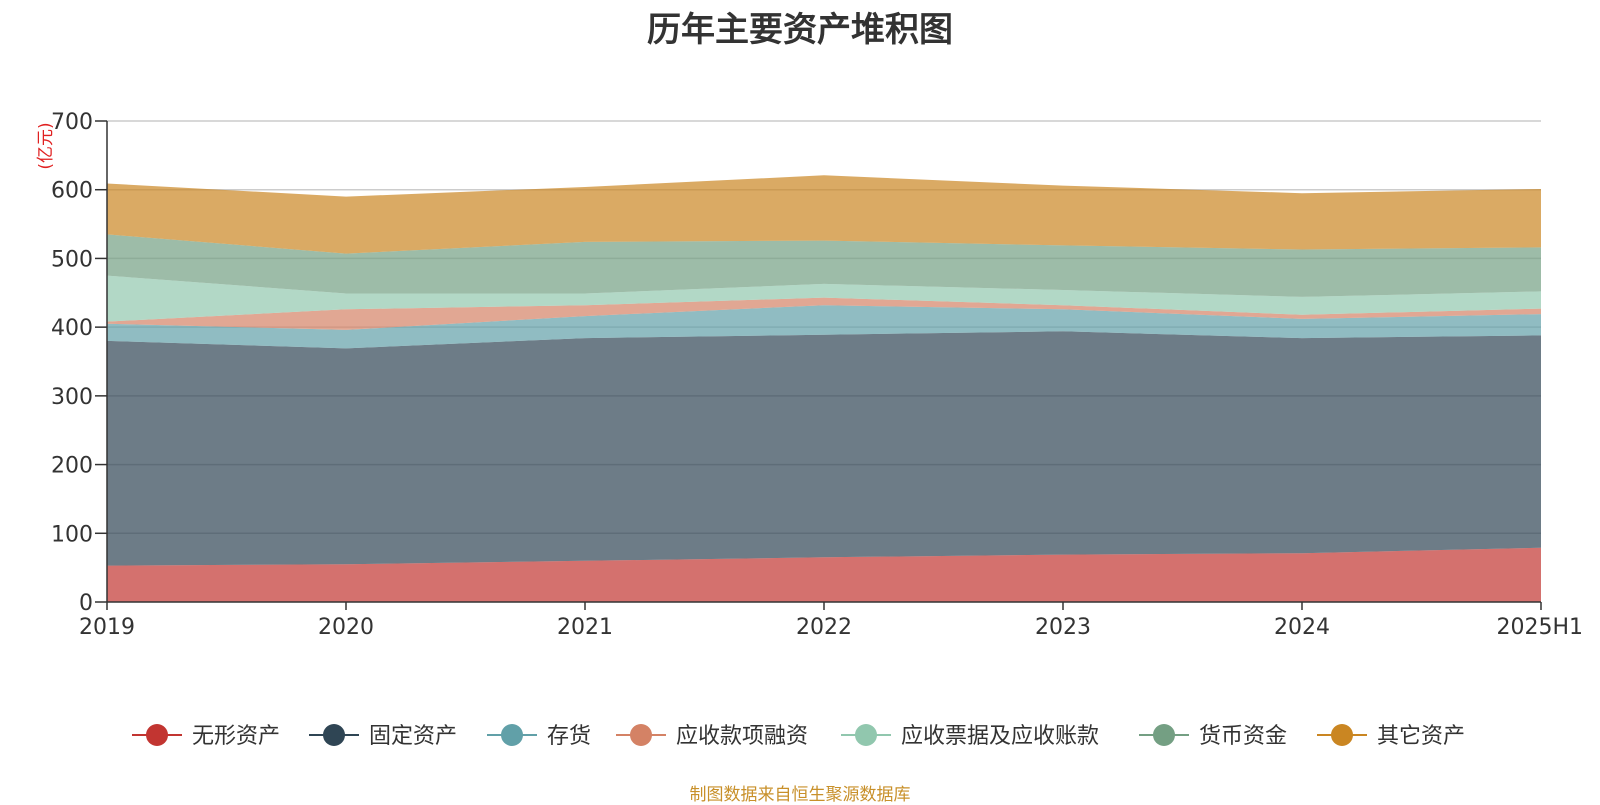 The width and height of the screenshot is (1600, 805). What do you see at coordinates (72, 122) in the screenshot?
I see `y-tick-label: 700` at bounding box center [72, 122].